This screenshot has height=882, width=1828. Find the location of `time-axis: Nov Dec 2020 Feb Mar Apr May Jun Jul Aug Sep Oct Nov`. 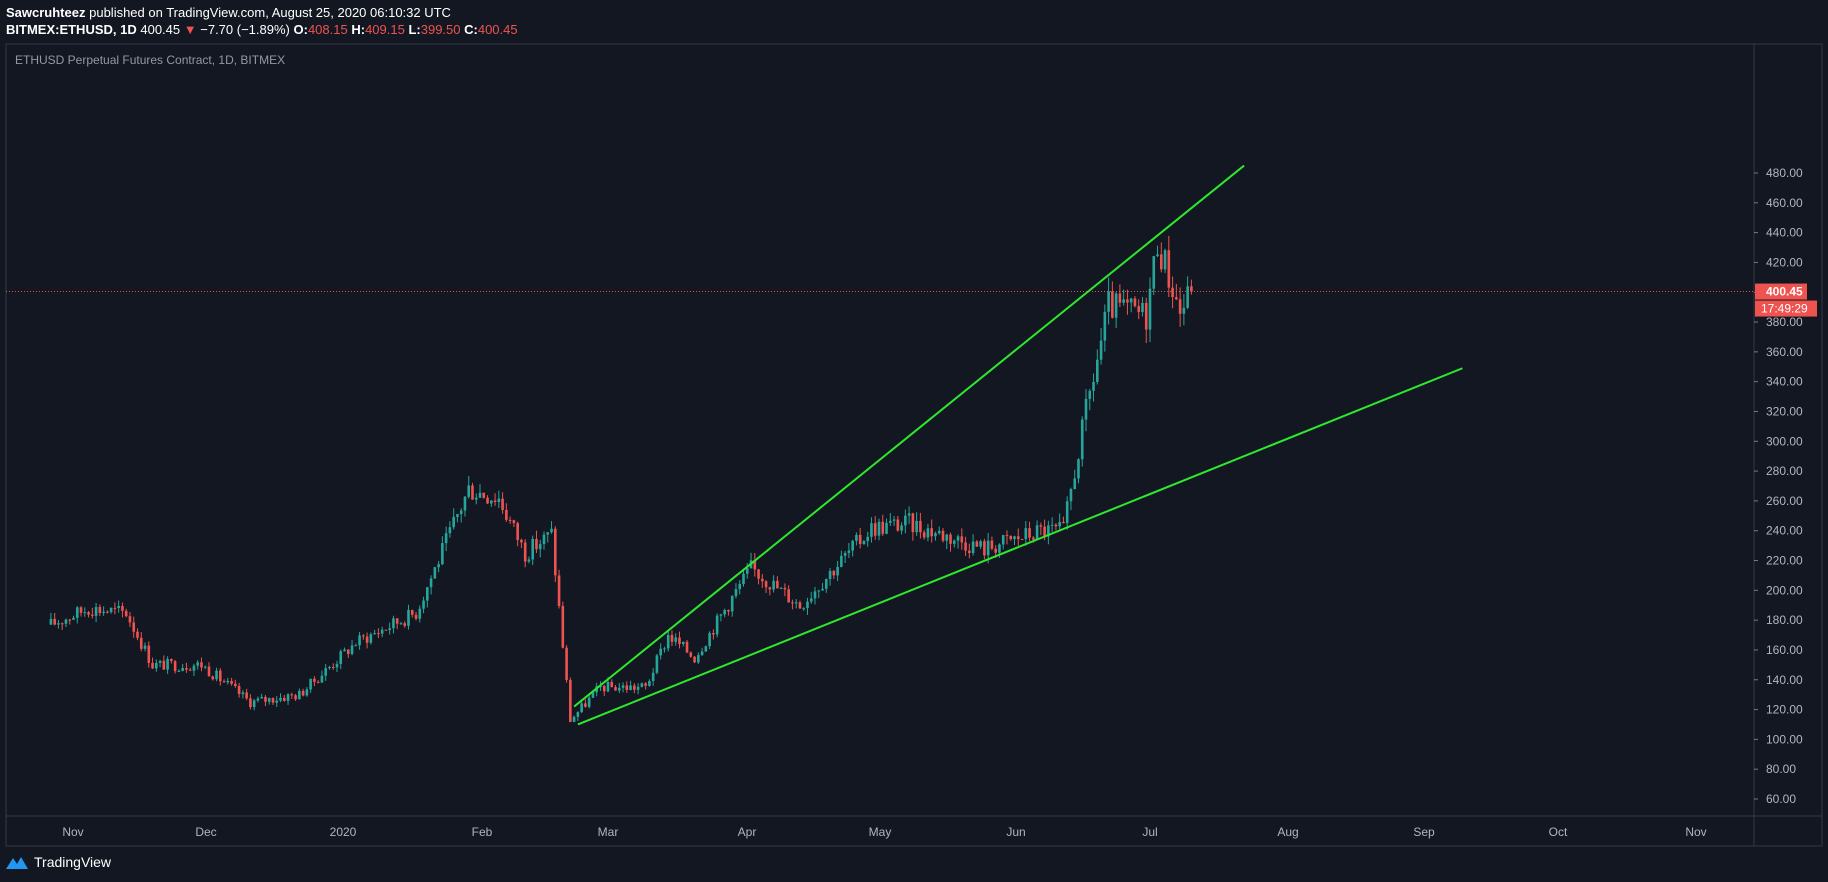

time-axis: Nov Dec 2020 Feb Mar Apr May Jun Jul Aug Sep Oct Nov is located at coordinates (884, 832).